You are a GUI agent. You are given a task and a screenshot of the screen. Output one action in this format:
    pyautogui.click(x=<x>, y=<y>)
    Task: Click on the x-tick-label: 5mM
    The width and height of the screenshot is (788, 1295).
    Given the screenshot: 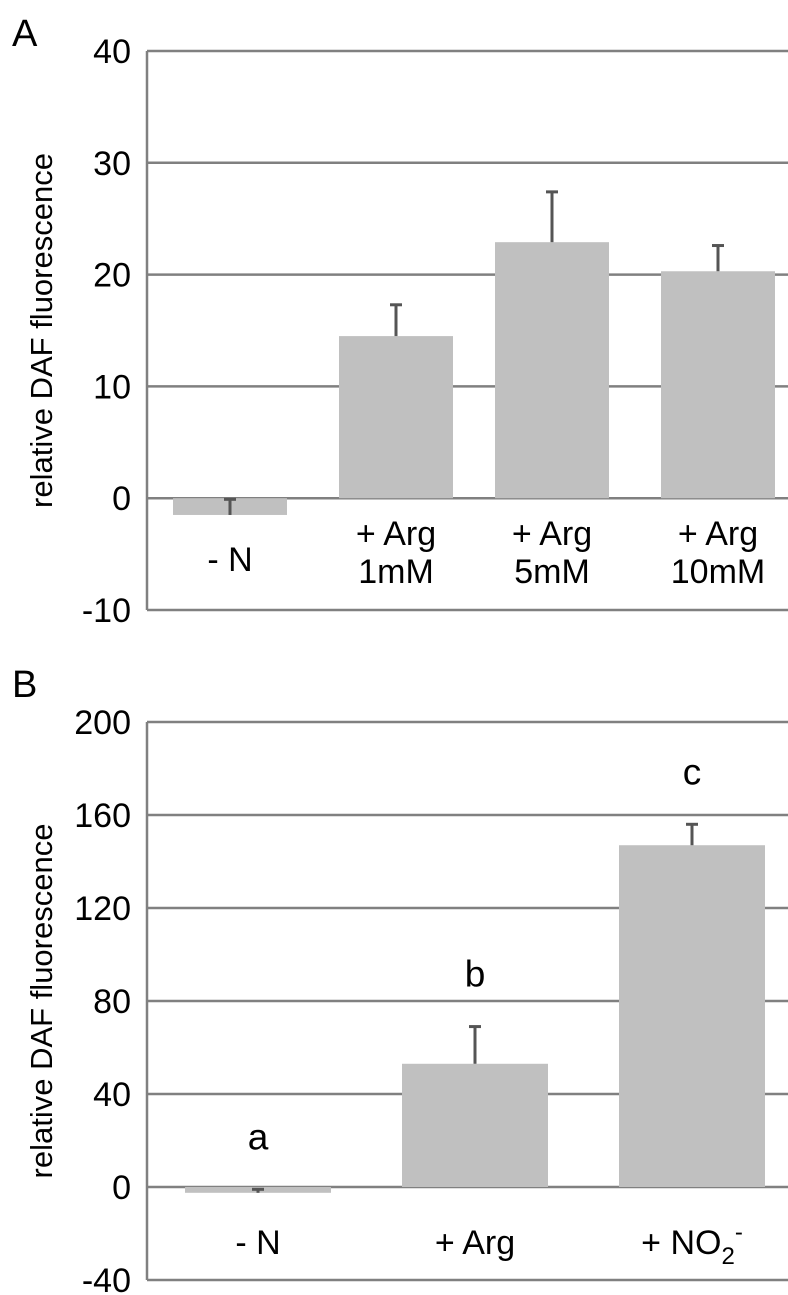 What is the action you would take?
    pyautogui.click(x=552, y=572)
    